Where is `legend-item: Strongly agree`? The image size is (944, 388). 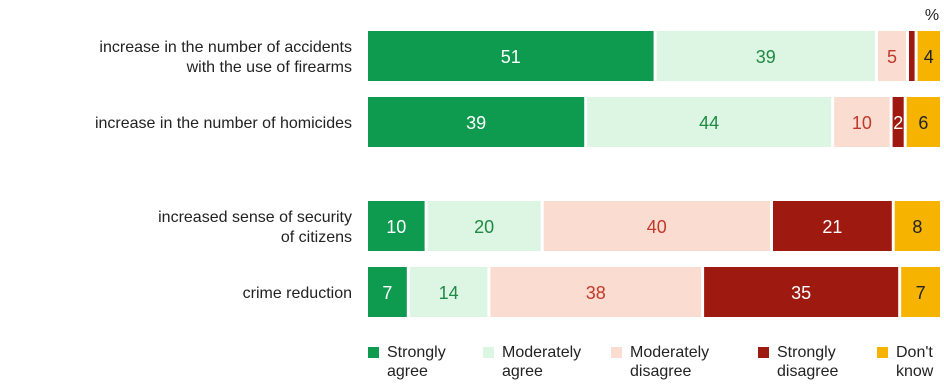 legend-item: Strongly agree is located at coordinates (407, 362).